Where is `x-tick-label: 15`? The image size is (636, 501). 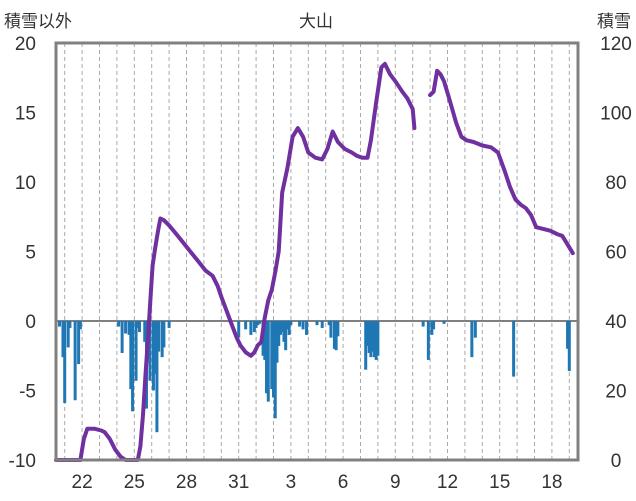
x-tick-label: 15 is located at coordinates (499, 482).